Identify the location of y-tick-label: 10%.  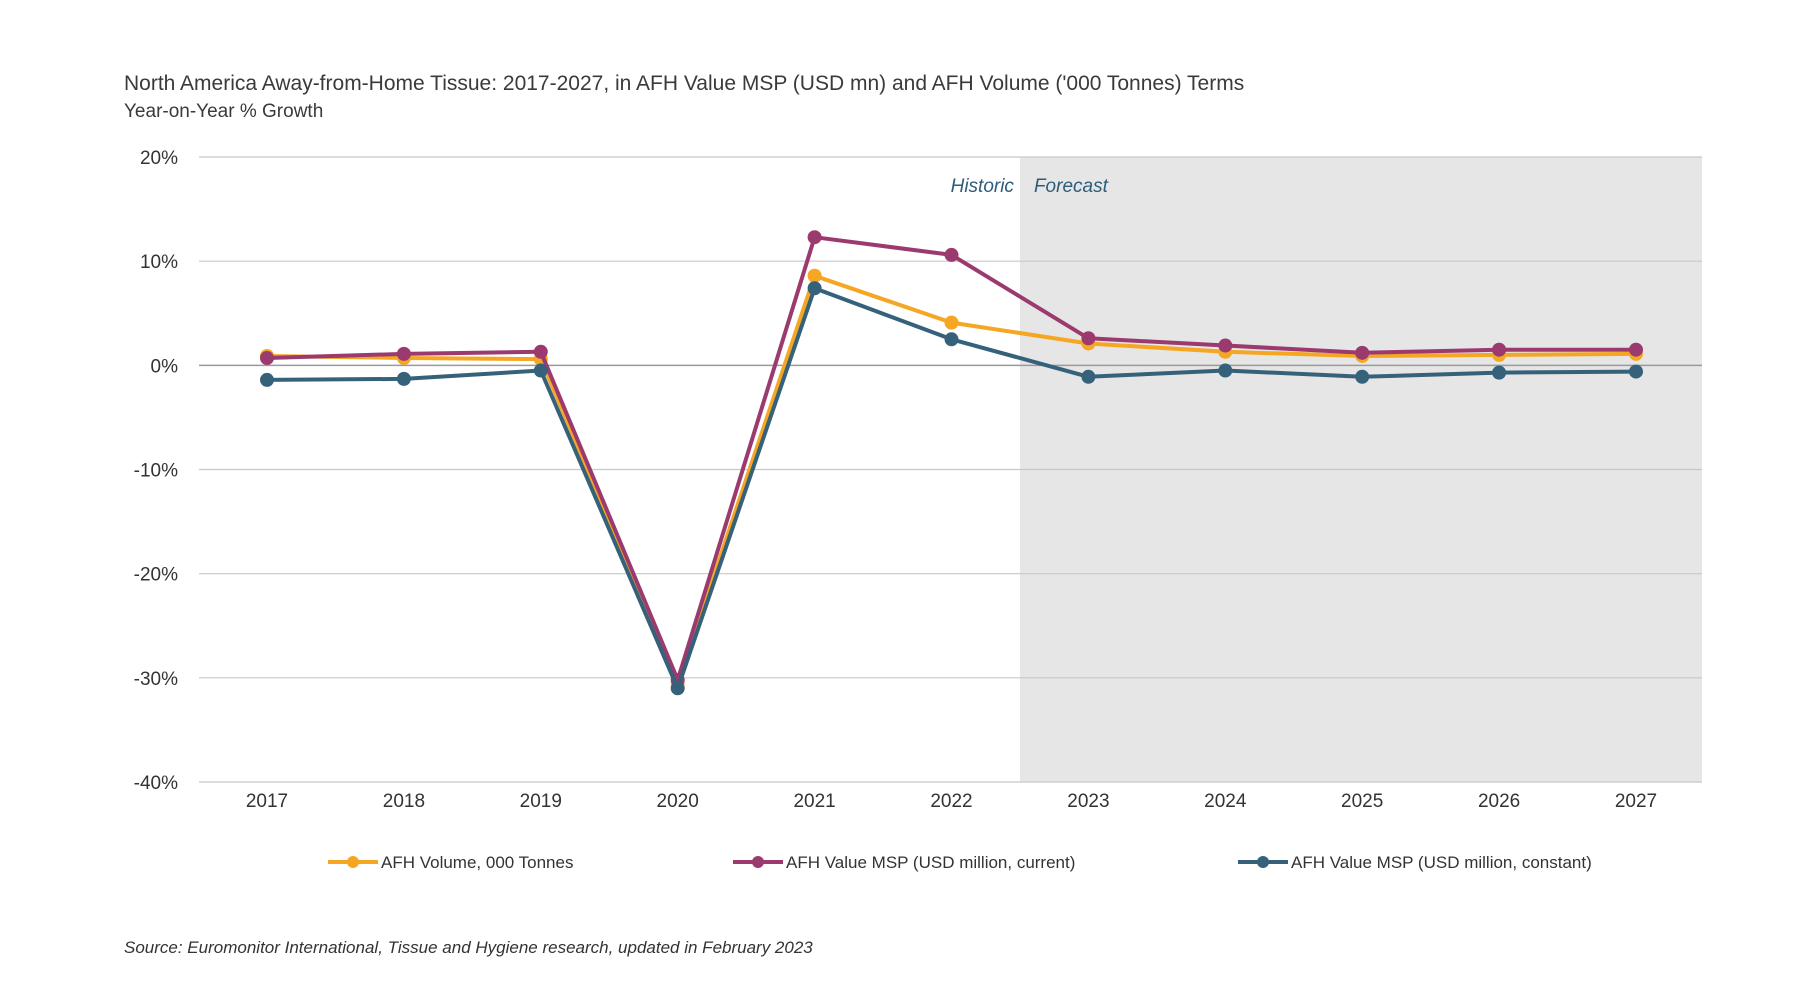
(159, 262).